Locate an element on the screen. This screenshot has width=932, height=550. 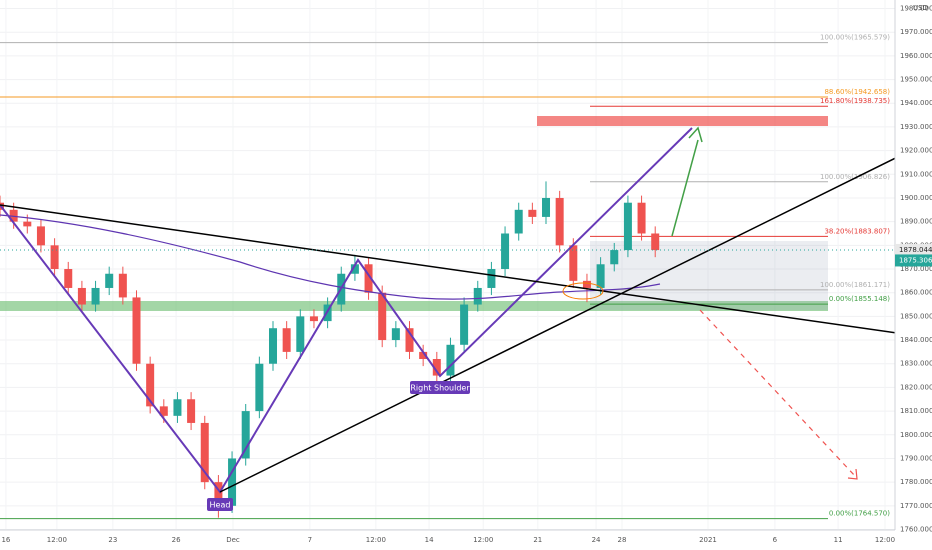
x-tick-label: 14 is located at coordinates (429, 540).